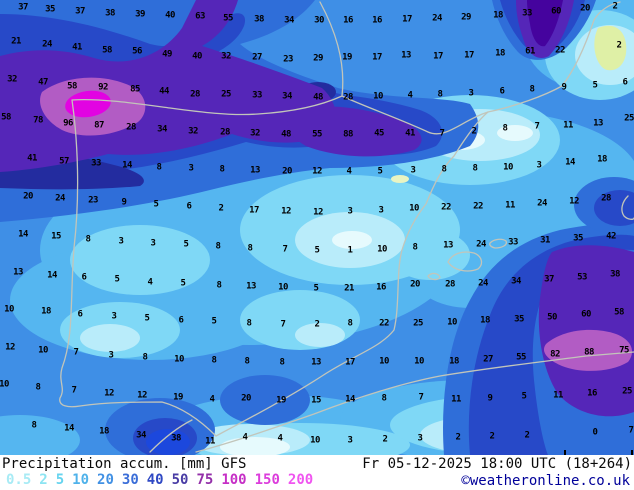 The height and width of the screenshot is (490, 634). I want to click on datetime-label: Fr 05-12-2025 18:00 UTC (18+264), so click(497, 464).